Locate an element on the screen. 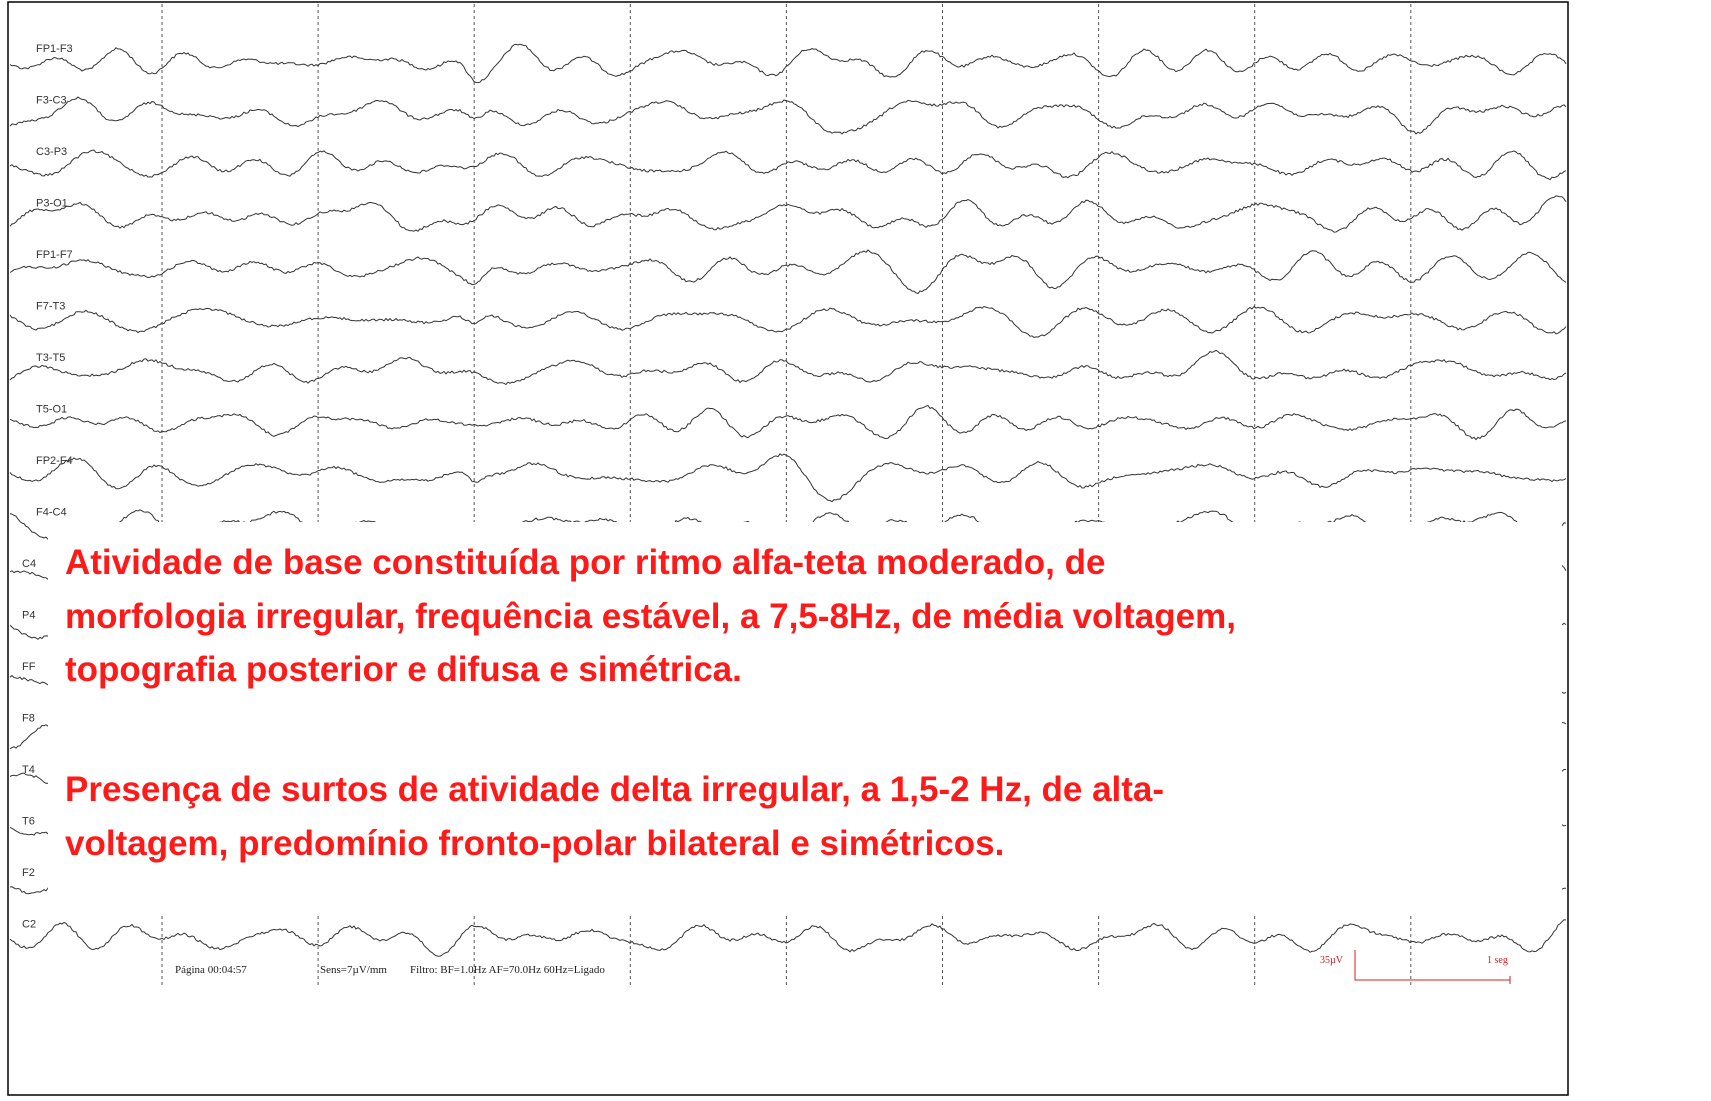  channel-label: F2 is located at coordinates (28, 873).